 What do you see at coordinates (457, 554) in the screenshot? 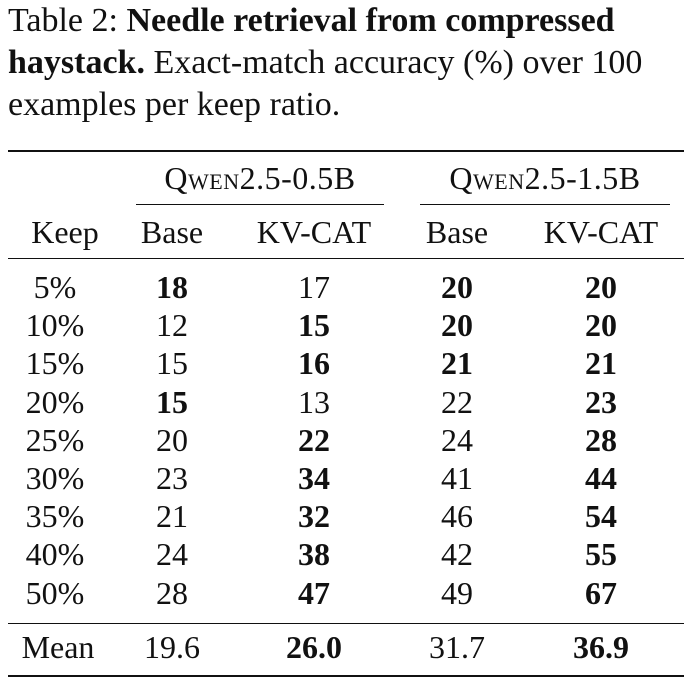
I see `value-cell-base-1-5b: 42` at bounding box center [457, 554].